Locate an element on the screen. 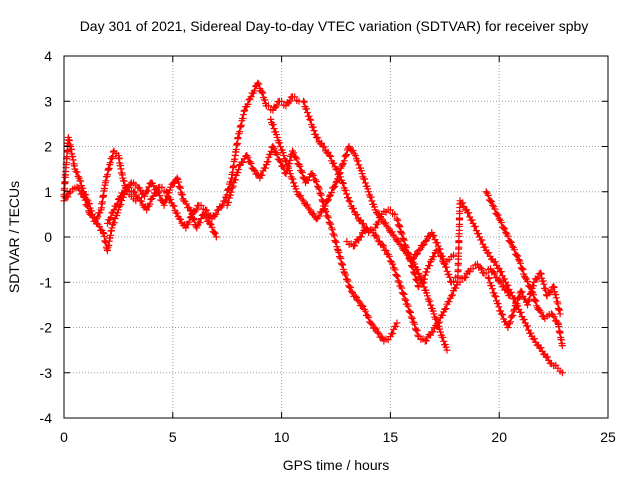  y-tick-label: -3 is located at coordinates (46, 373).